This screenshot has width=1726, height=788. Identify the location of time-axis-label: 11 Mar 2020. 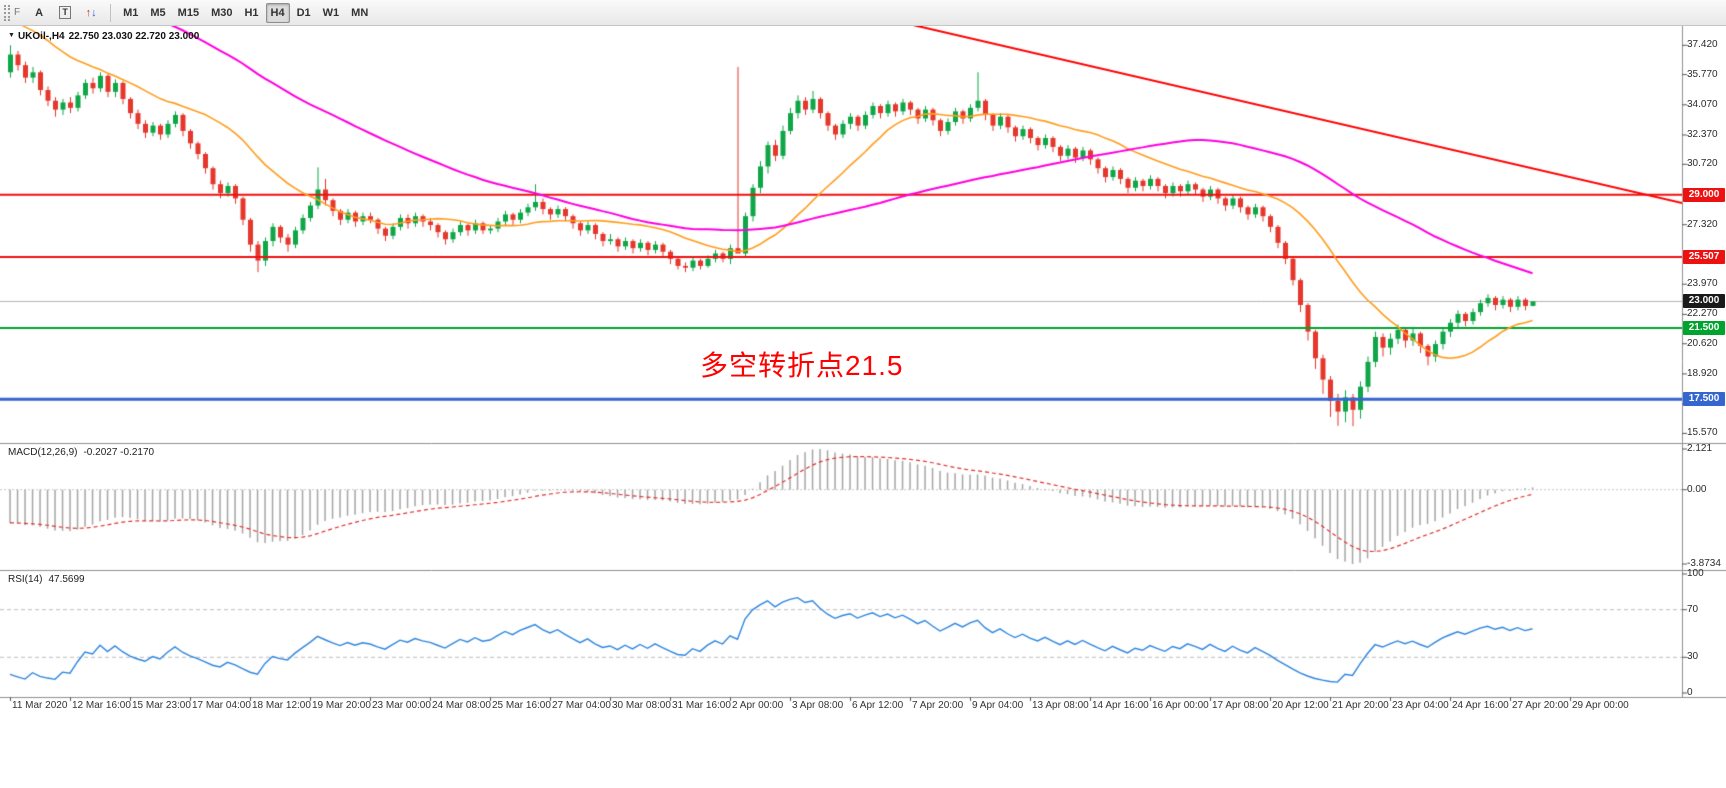
(40, 705).